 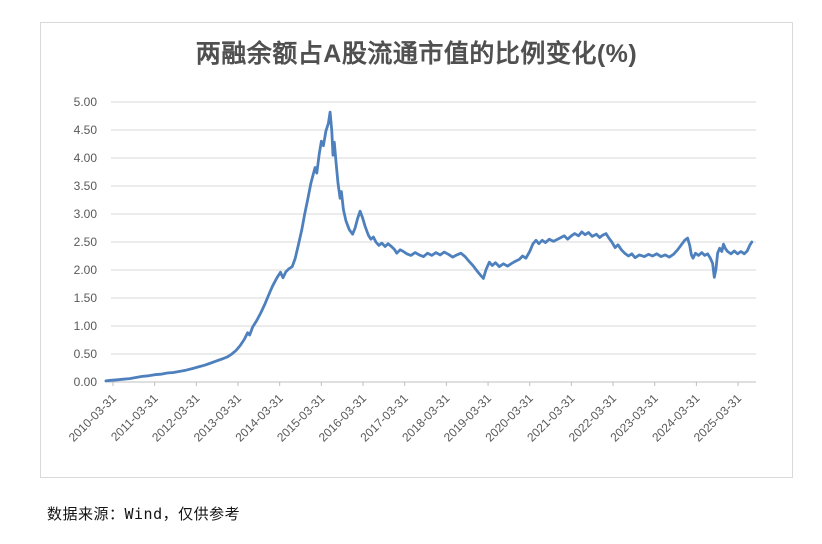 What do you see at coordinates (86, 270) in the screenshot?
I see `y-tick-label: 2.00` at bounding box center [86, 270].